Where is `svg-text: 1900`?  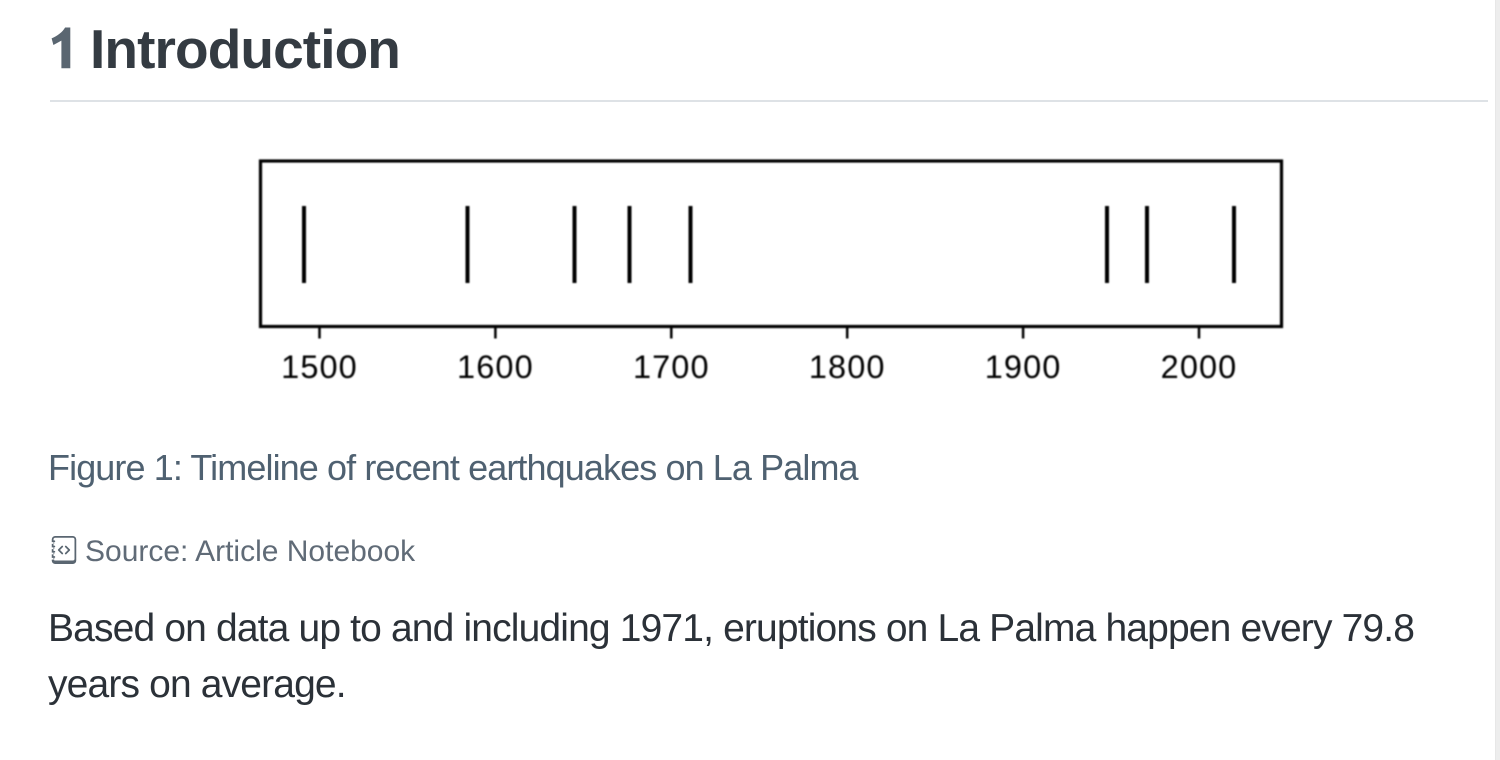 svg-text: 1900 is located at coordinates (1023, 367).